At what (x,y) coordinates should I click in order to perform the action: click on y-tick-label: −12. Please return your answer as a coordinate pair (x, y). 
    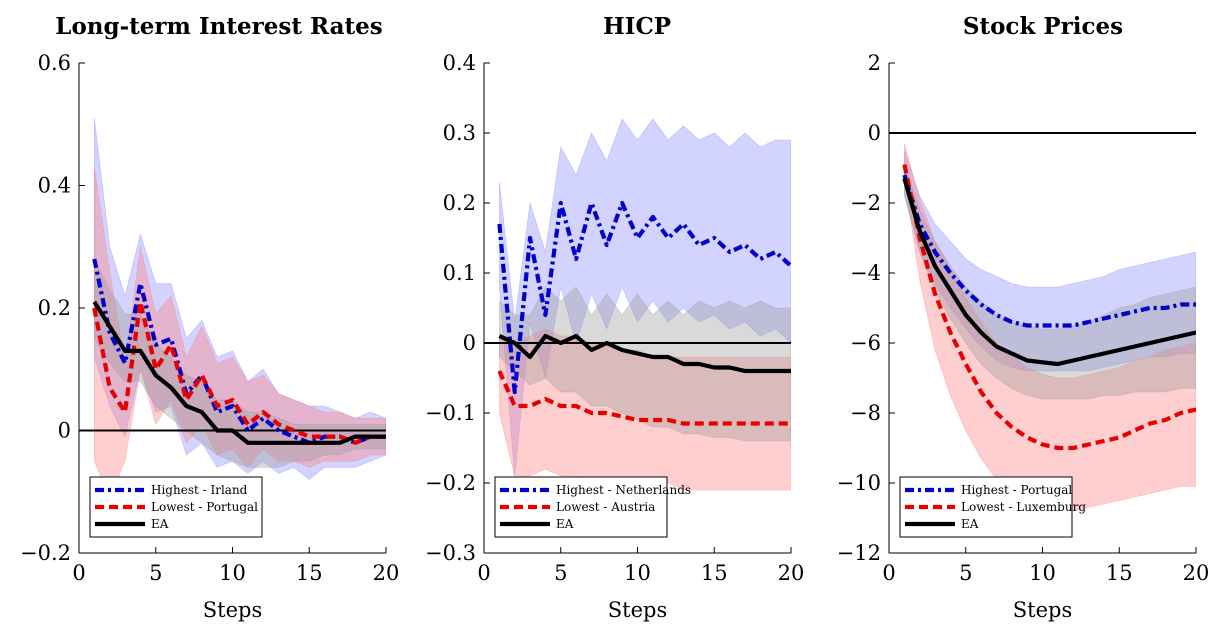
    Looking at the image, I should click on (859, 553).